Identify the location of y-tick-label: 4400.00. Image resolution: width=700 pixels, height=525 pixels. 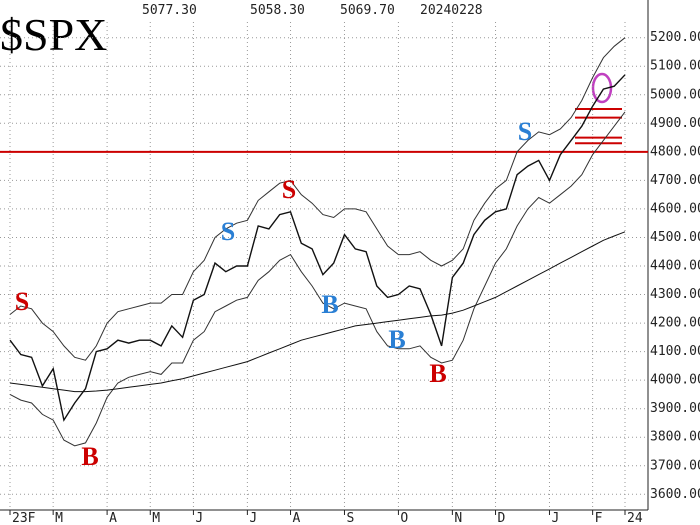
(675, 266).